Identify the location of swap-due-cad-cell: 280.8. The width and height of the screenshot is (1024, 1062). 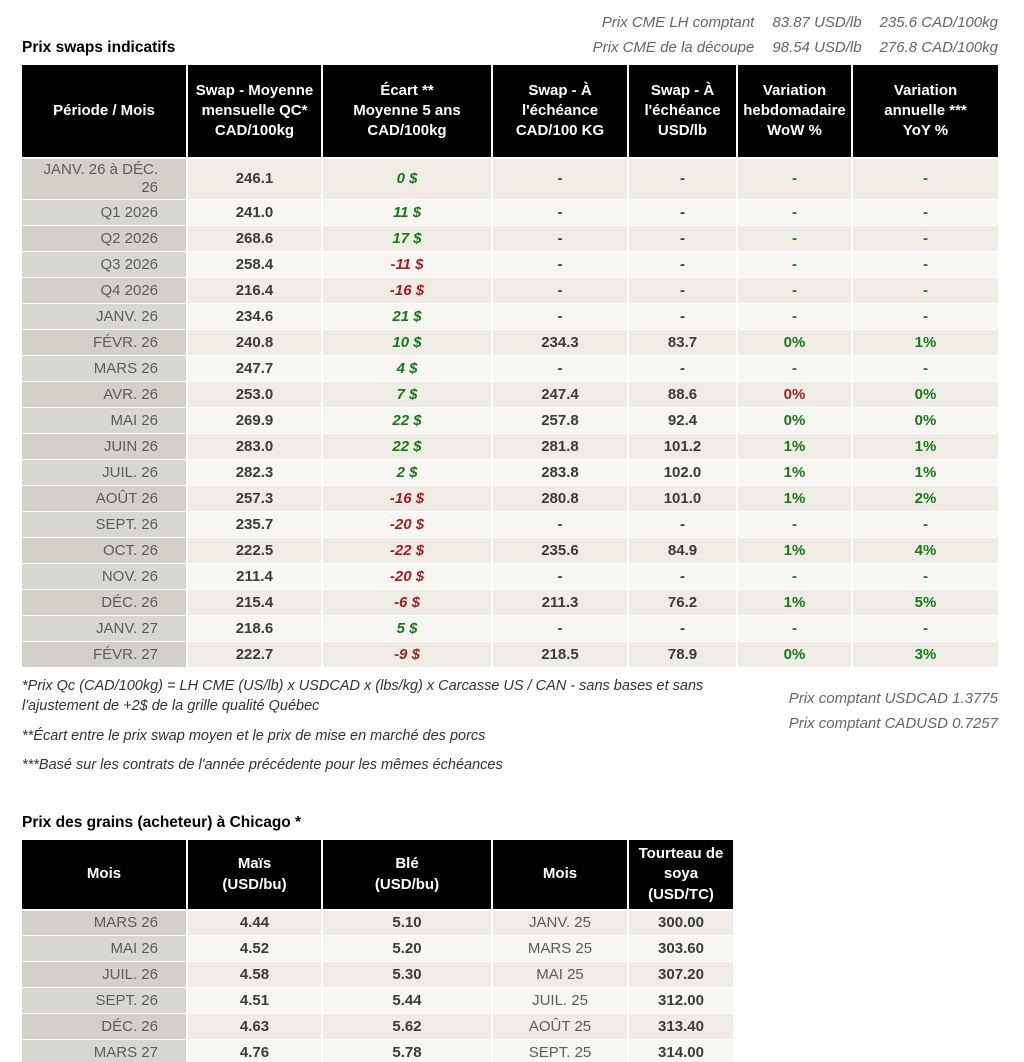
(560, 498).